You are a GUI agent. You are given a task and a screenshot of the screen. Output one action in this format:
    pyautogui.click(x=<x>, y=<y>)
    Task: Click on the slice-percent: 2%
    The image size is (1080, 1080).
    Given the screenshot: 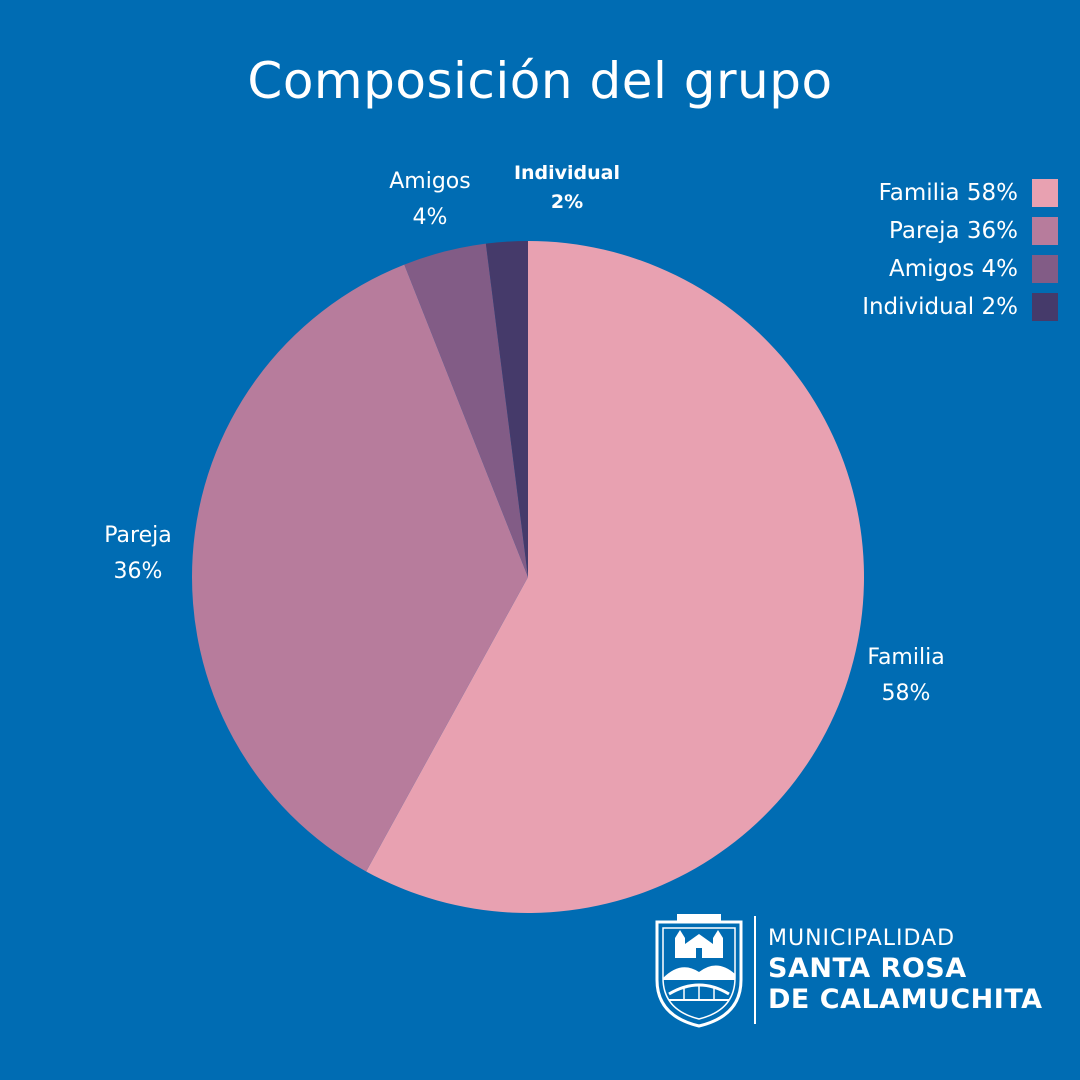 What is the action you would take?
    pyautogui.click(x=567, y=202)
    